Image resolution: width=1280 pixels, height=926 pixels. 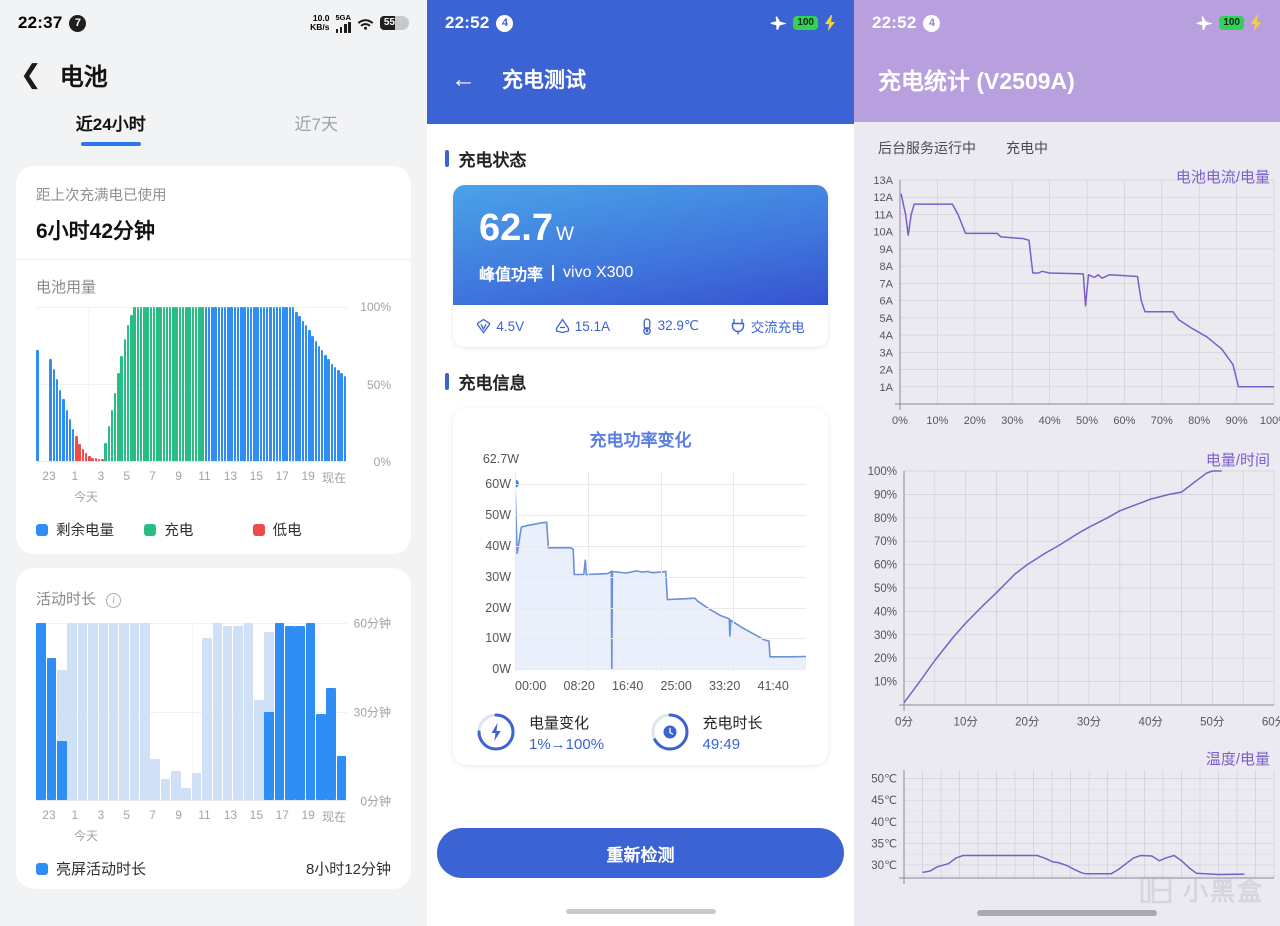 What do you see at coordinates (498, 607) in the screenshot?
I see `y-tick: 20W` at bounding box center [498, 607].